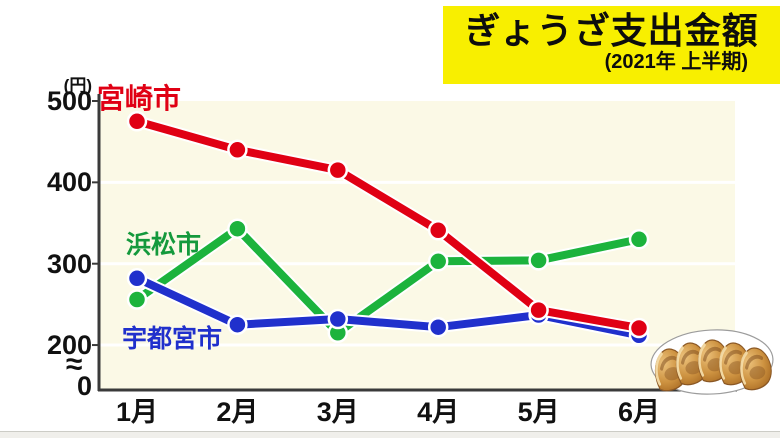 This screenshot has height=438, width=780. What do you see at coordinates (639, 239) in the screenshot?
I see `data-point-浜松市-6月` at bounding box center [639, 239].